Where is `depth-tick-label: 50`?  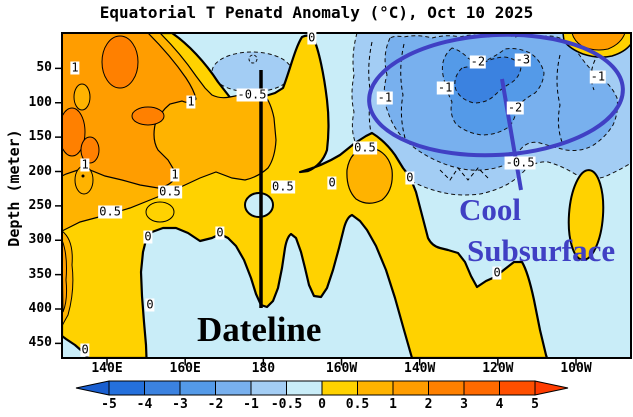 depth-tick-label: 50 is located at coordinates (44, 68).